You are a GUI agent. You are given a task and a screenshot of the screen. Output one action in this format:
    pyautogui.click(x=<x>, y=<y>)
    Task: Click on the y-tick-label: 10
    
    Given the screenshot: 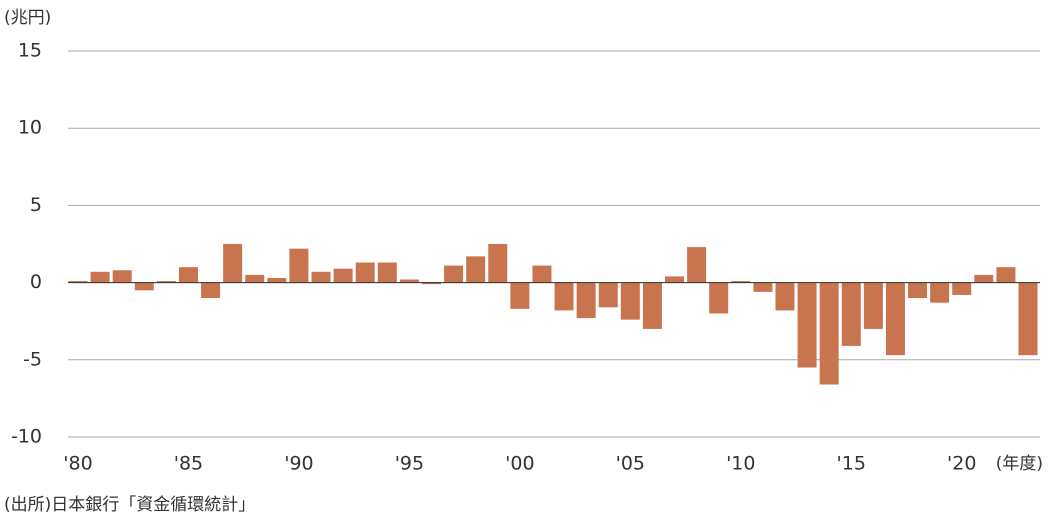 What is the action you would take?
    pyautogui.click(x=30, y=128)
    